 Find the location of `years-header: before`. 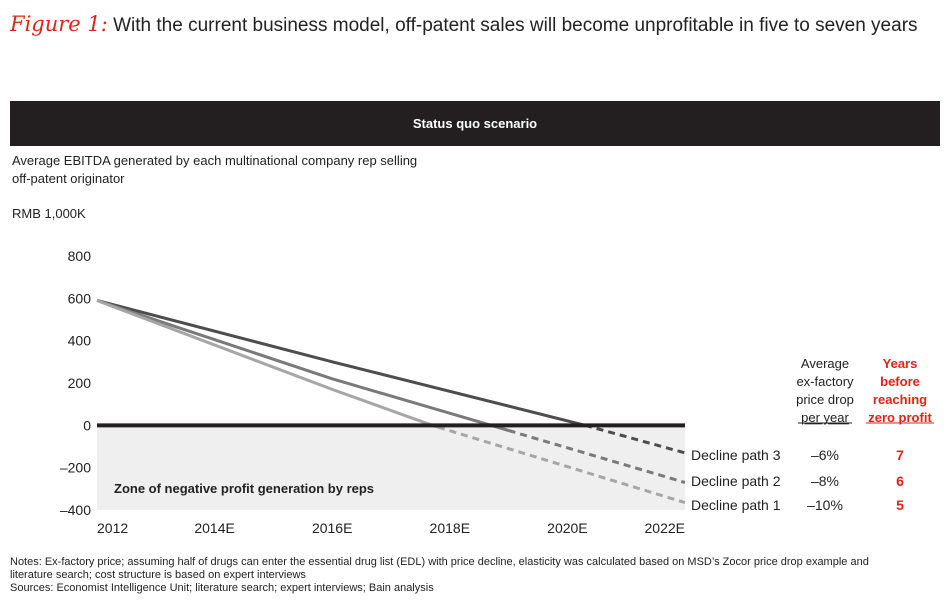

years-header: before is located at coordinates (900, 381).